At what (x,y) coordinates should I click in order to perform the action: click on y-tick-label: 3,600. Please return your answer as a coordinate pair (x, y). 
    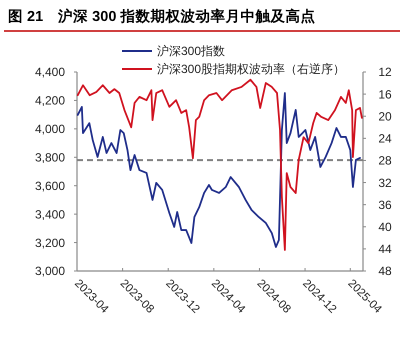
    Looking at the image, I should click on (50, 185).